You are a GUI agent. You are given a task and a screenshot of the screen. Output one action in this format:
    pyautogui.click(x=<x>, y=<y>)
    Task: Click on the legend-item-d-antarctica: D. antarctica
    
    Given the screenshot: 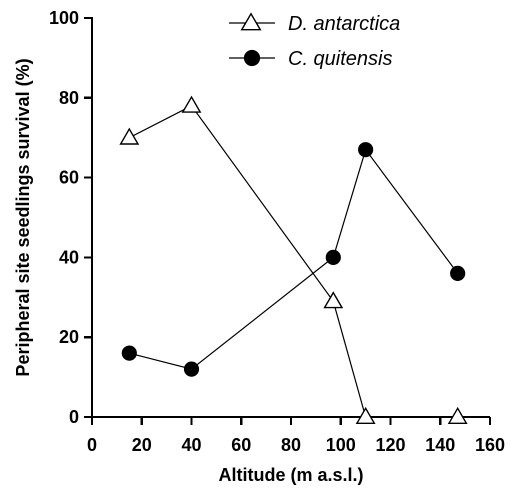 What is the action you would take?
    pyautogui.click(x=314, y=23)
    